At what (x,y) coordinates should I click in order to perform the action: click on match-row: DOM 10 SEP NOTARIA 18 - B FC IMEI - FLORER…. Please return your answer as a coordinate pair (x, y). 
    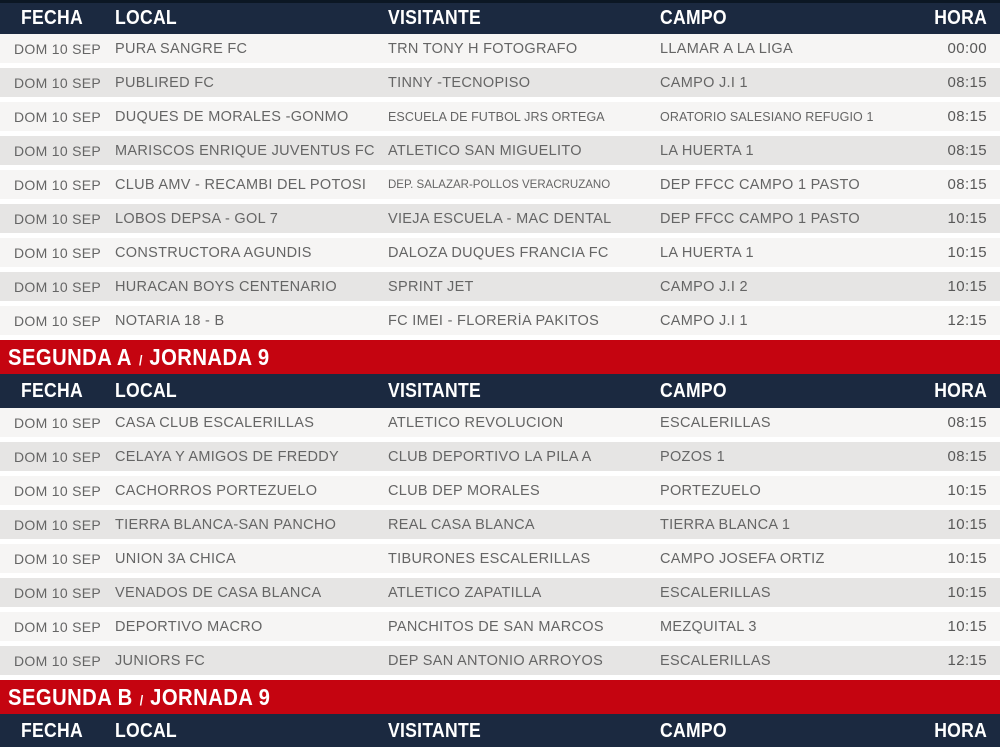
    Looking at the image, I should click on (500, 320).